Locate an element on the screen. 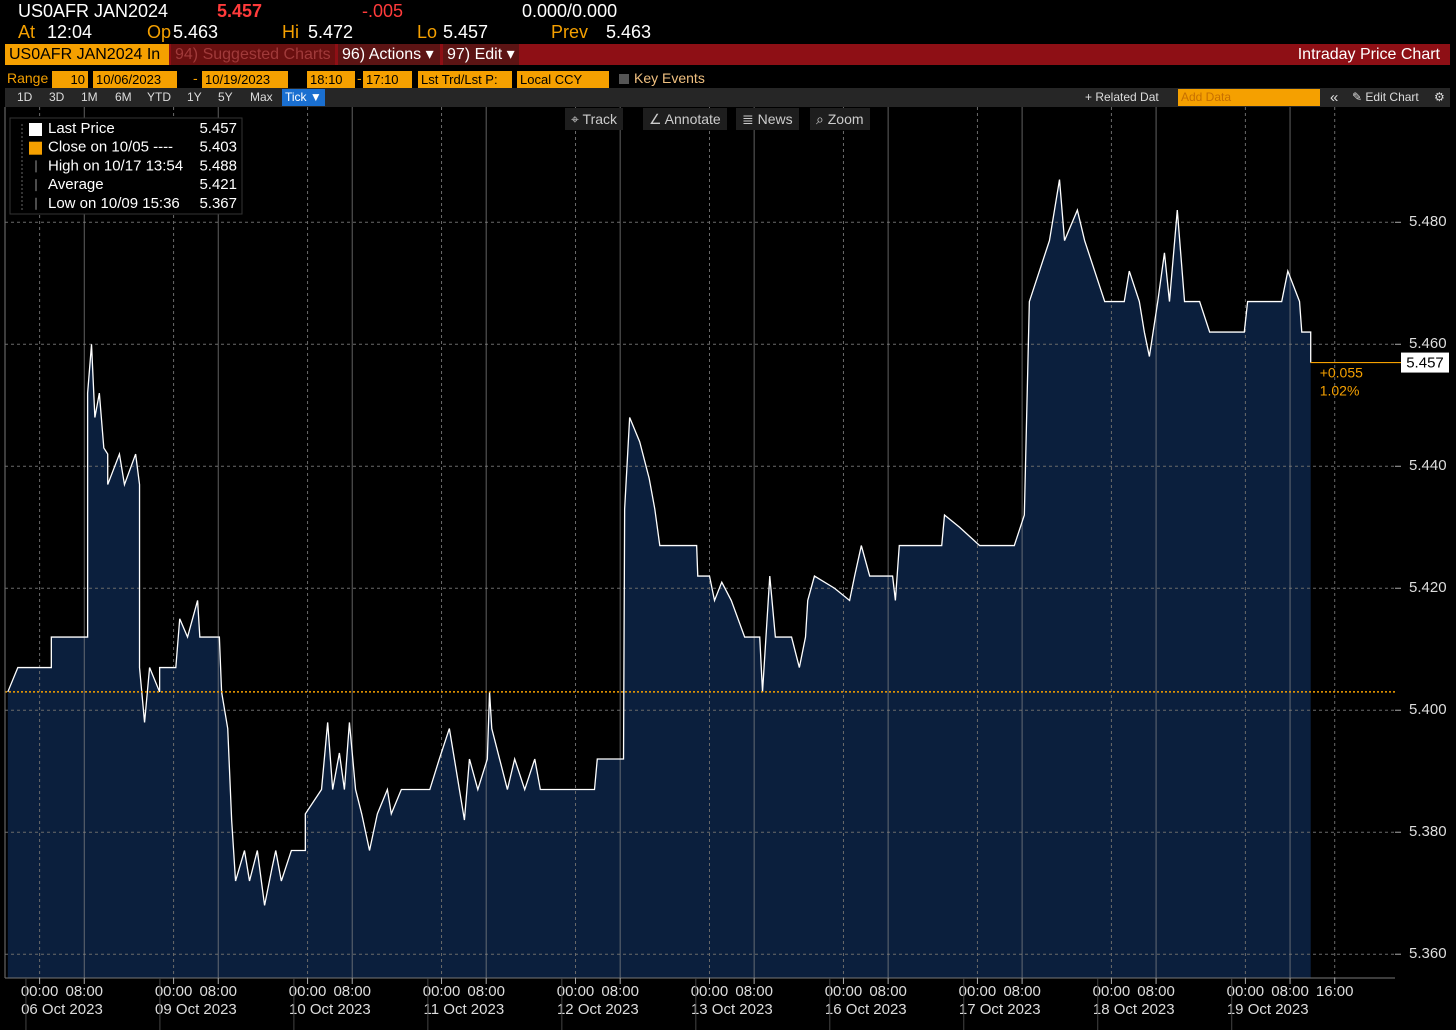 This screenshot has width=1456, height=1030. prev-label: Prev is located at coordinates (570, 32).